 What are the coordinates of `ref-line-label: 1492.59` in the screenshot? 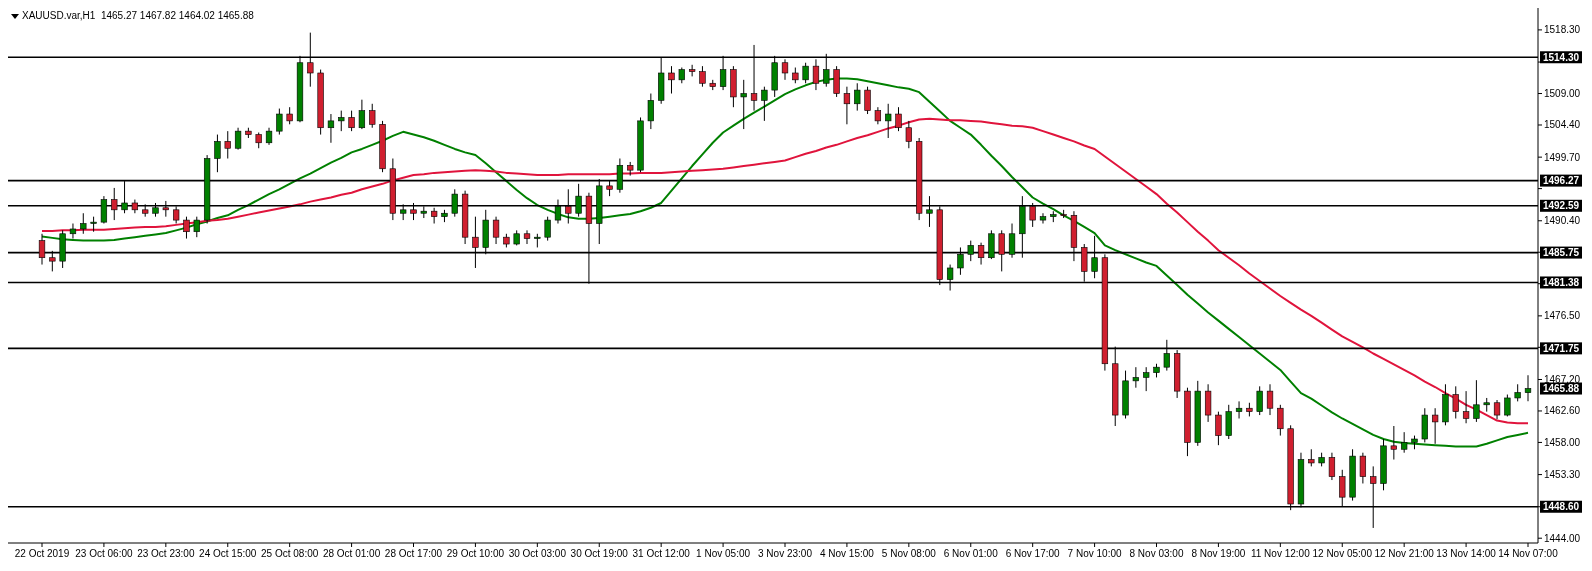 It's located at (1561, 206).